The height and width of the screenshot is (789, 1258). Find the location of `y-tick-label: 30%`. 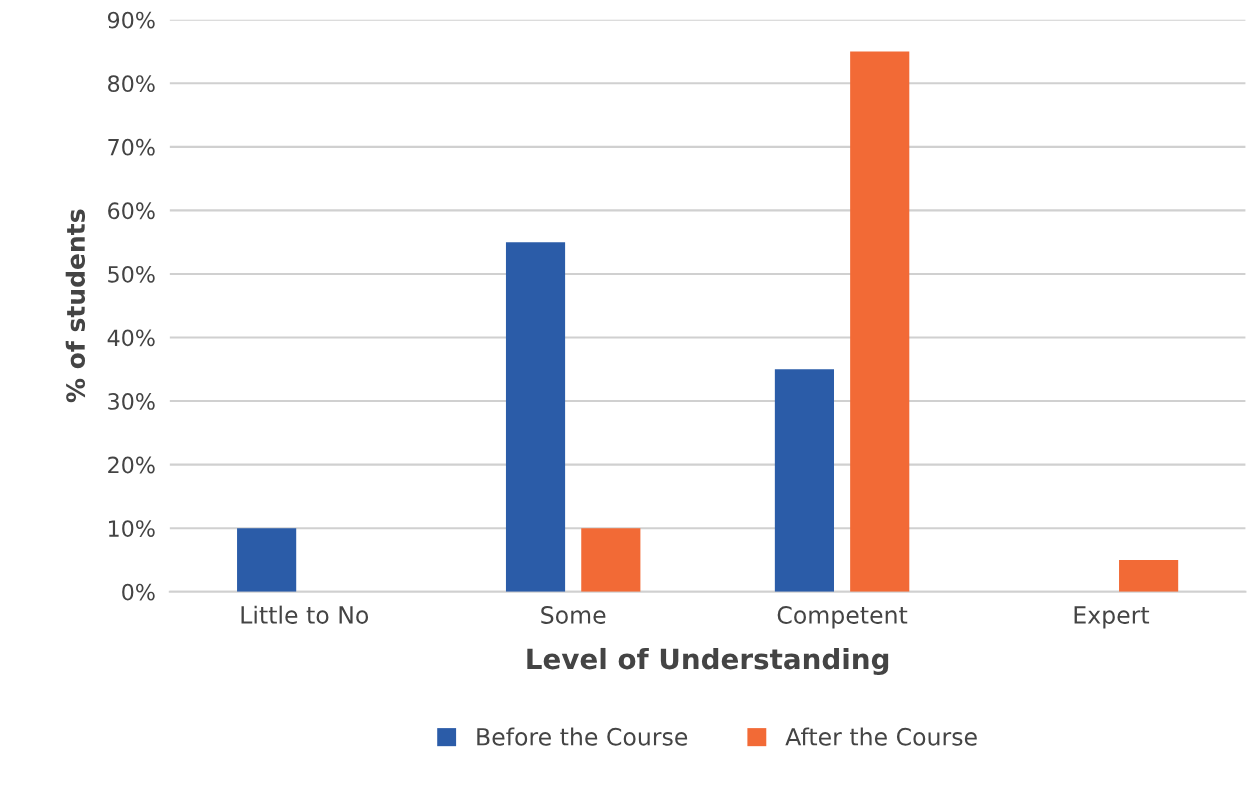

y-tick-label: 30% is located at coordinates (131, 401).